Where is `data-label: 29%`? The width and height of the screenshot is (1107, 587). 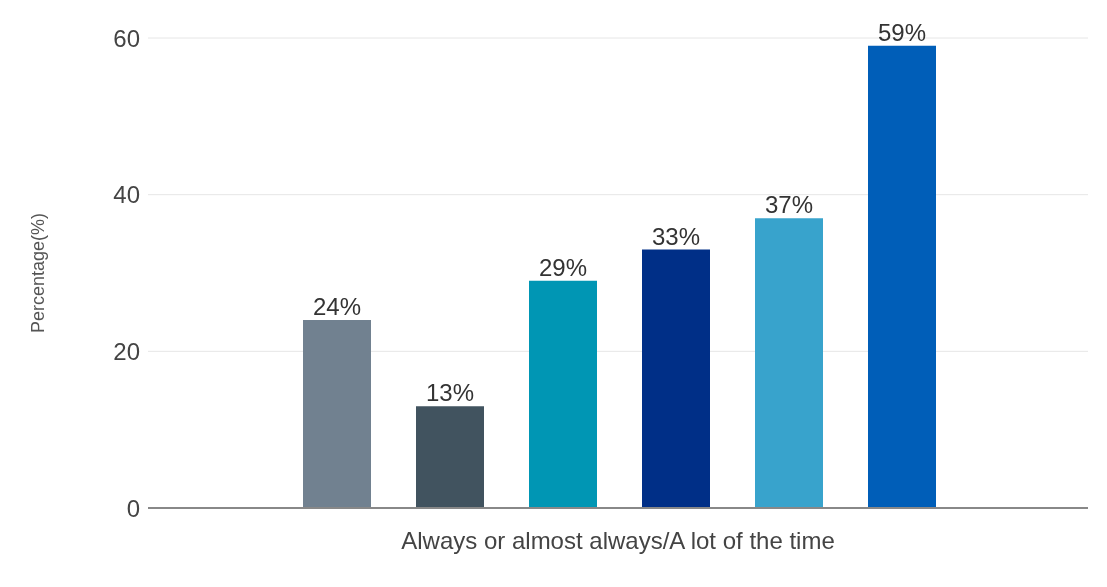
data-label: 29% is located at coordinates (563, 267).